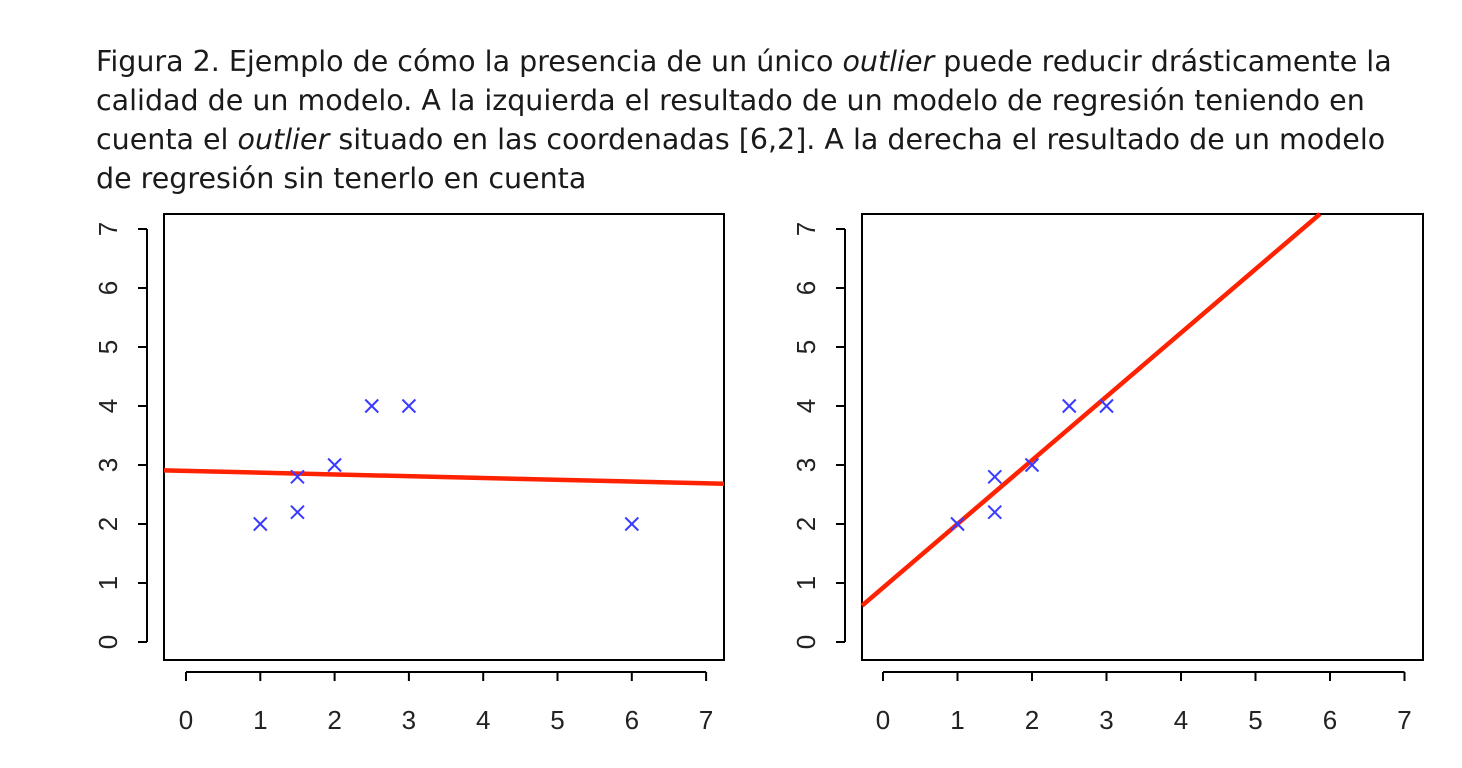  What do you see at coordinates (444, 477) in the screenshot?
I see `regression-line` at bounding box center [444, 477].